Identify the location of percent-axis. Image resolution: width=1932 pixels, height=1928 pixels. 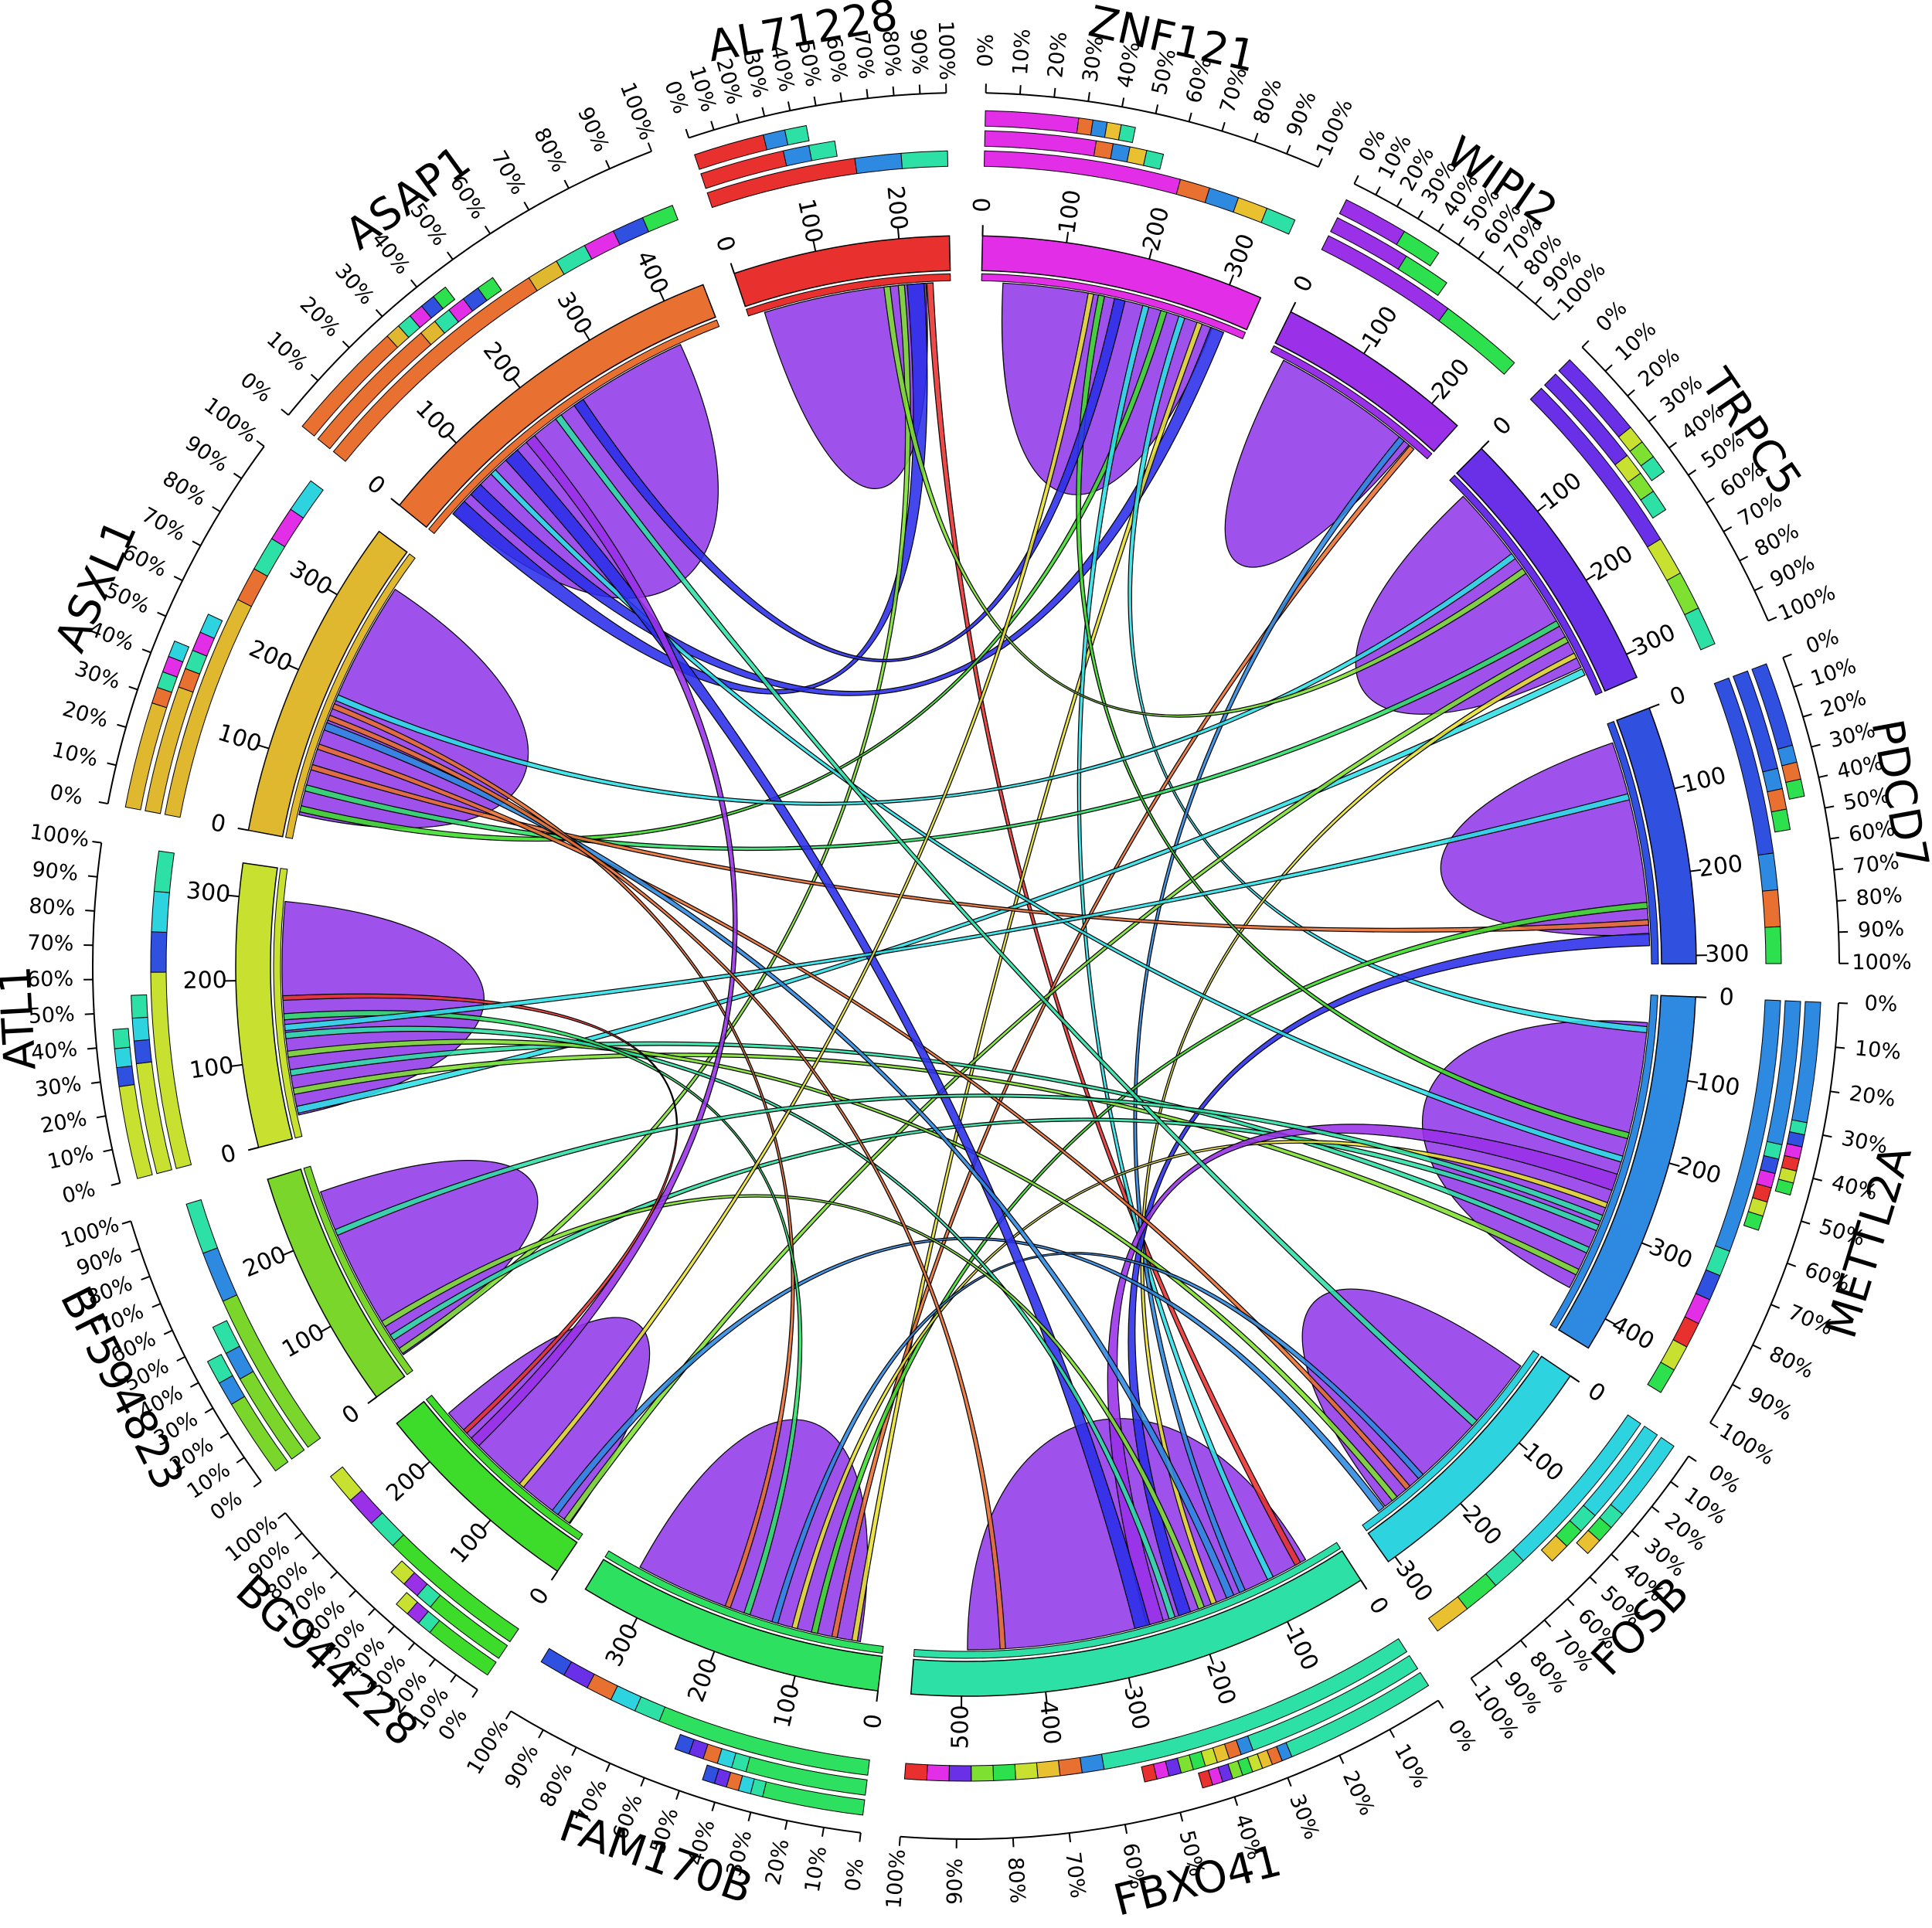
(106, 1013).